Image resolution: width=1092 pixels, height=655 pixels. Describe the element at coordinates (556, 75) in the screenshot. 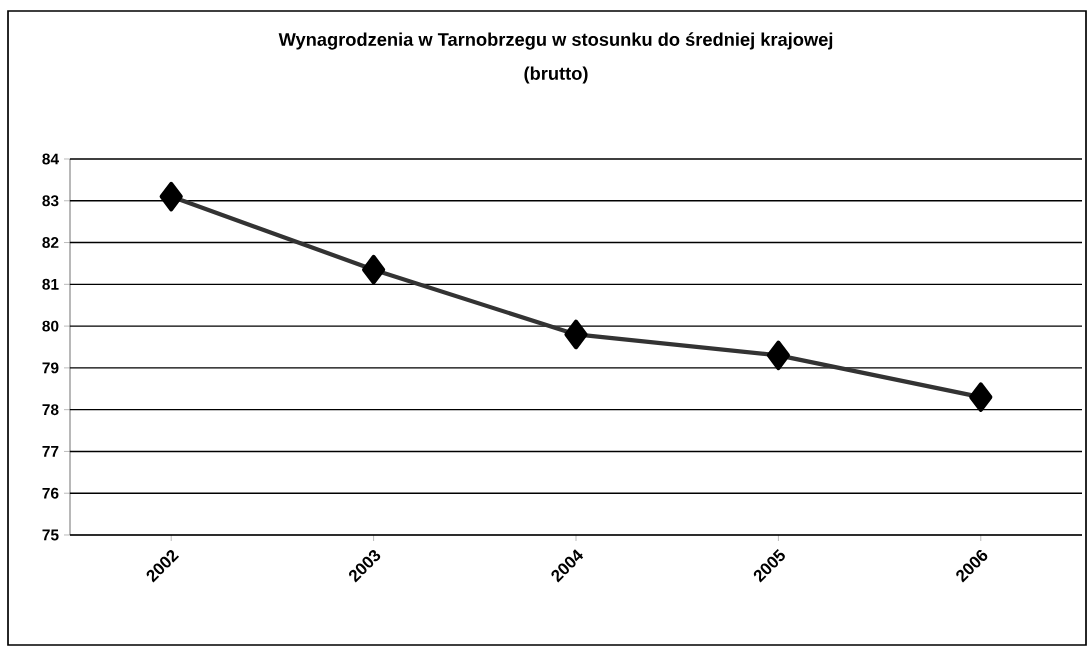

I see `chart-subtitle: (brutto)` at that location.